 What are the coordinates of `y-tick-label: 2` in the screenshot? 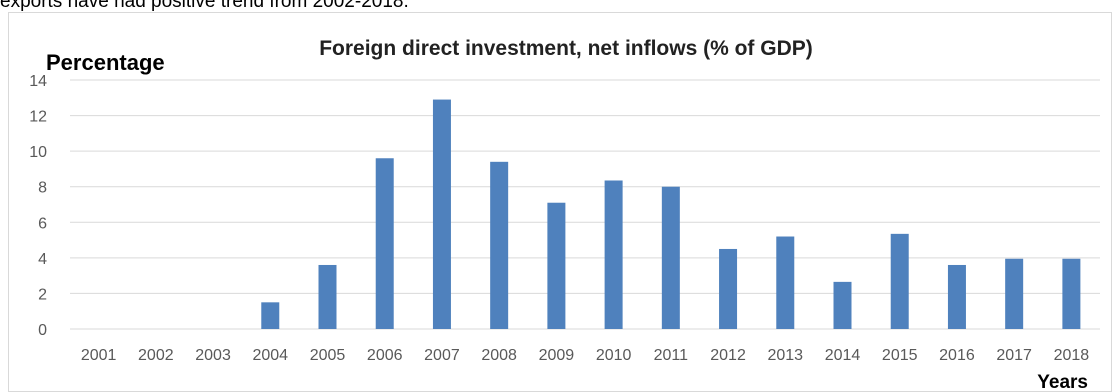 It's located at (42, 294).